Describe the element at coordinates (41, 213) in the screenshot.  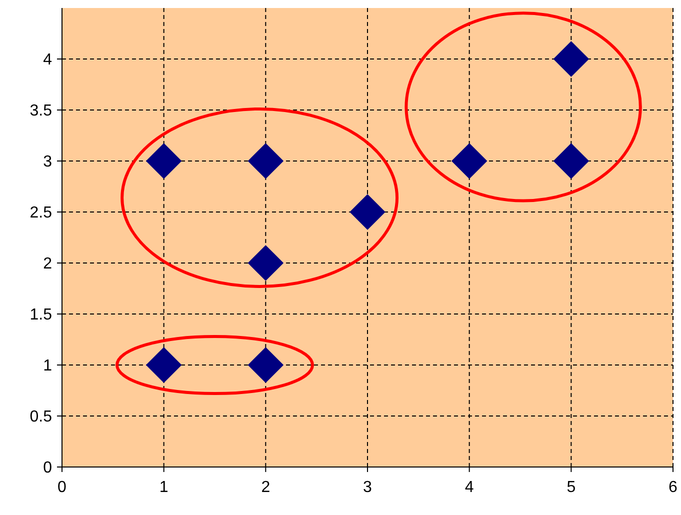
I see `y-tick-label: 2.5` at that location.